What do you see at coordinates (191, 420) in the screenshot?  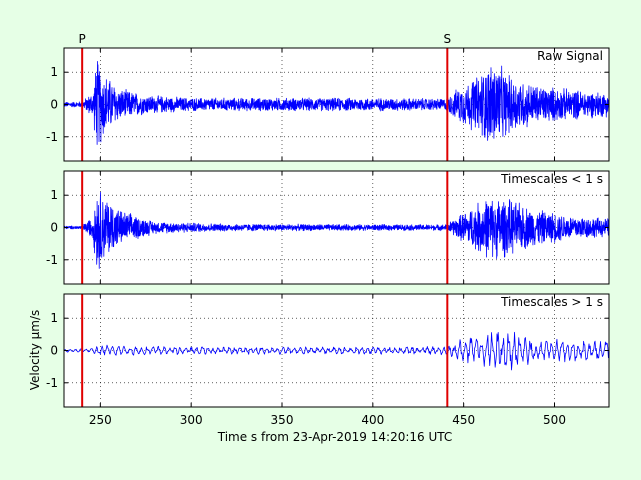 I see `x-tick-label: 300` at bounding box center [191, 420].